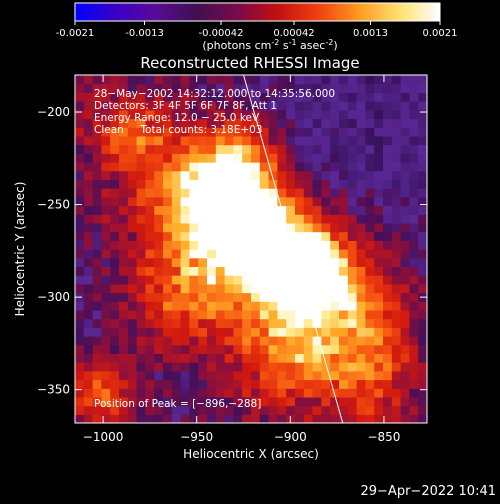 Image resolution: width=500 pixels, height=504 pixels. What do you see at coordinates (429, 491) in the screenshot?
I see `timestamp: 29−Apr−2022 10:41` at bounding box center [429, 491].